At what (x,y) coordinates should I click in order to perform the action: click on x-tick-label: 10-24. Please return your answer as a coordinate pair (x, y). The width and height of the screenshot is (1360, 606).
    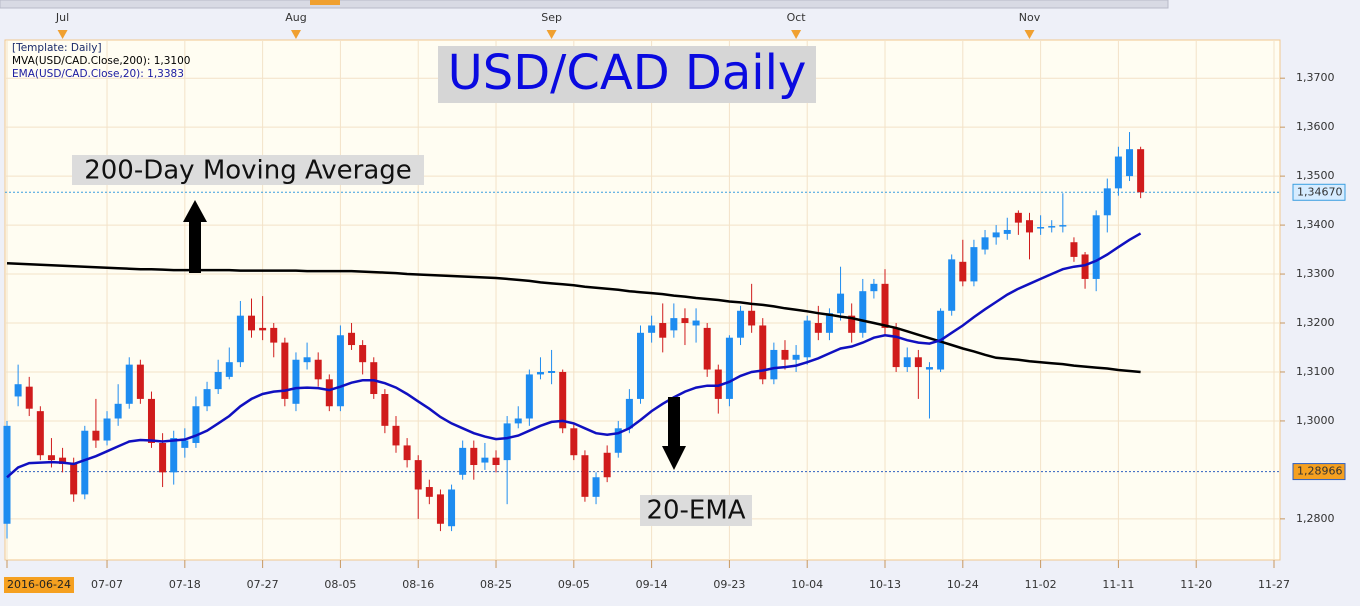
    Looking at the image, I should click on (963, 584).